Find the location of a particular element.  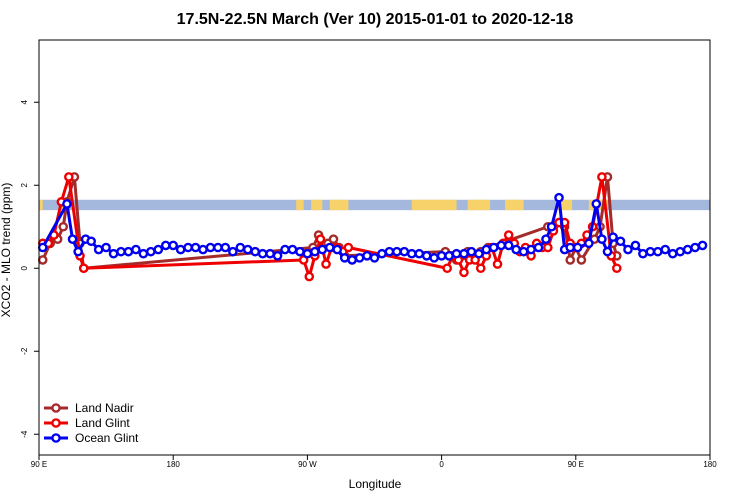

y-tick-label: 0 is located at coordinates (24, 267).